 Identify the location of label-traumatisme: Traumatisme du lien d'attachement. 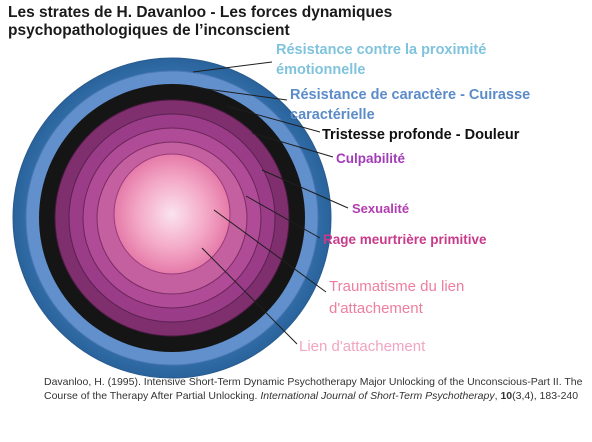
(397, 297).